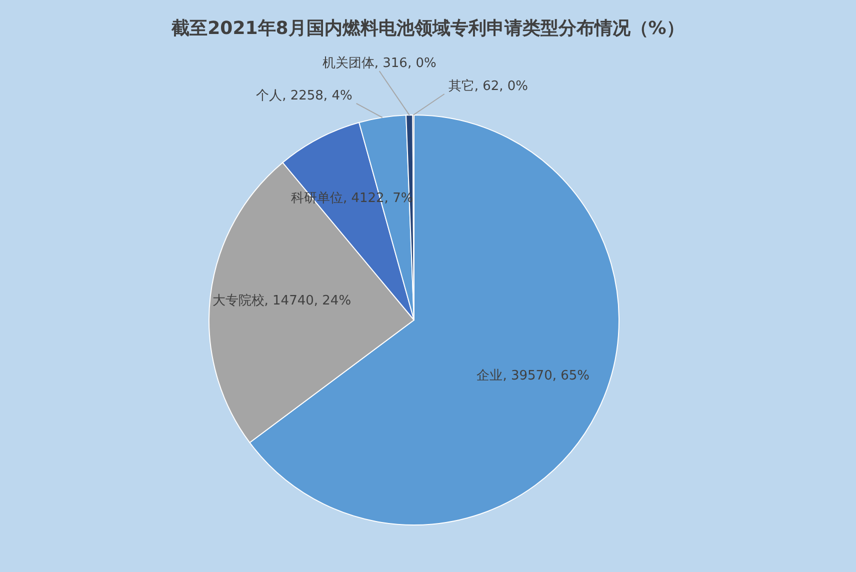 This screenshot has height=572, width=856. I want to click on slice-label: 企业, 39570, 65%, so click(533, 376).